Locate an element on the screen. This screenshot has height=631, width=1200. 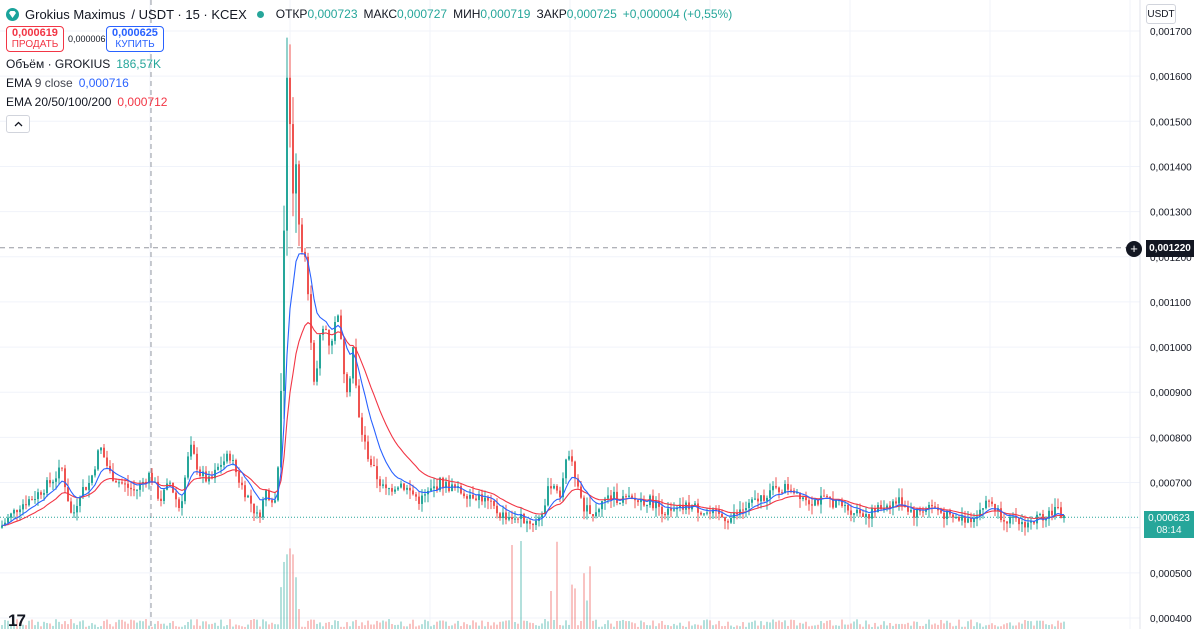
indicator-volume: Объём · GROKIUS 186,57K is located at coordinates (369, 63).